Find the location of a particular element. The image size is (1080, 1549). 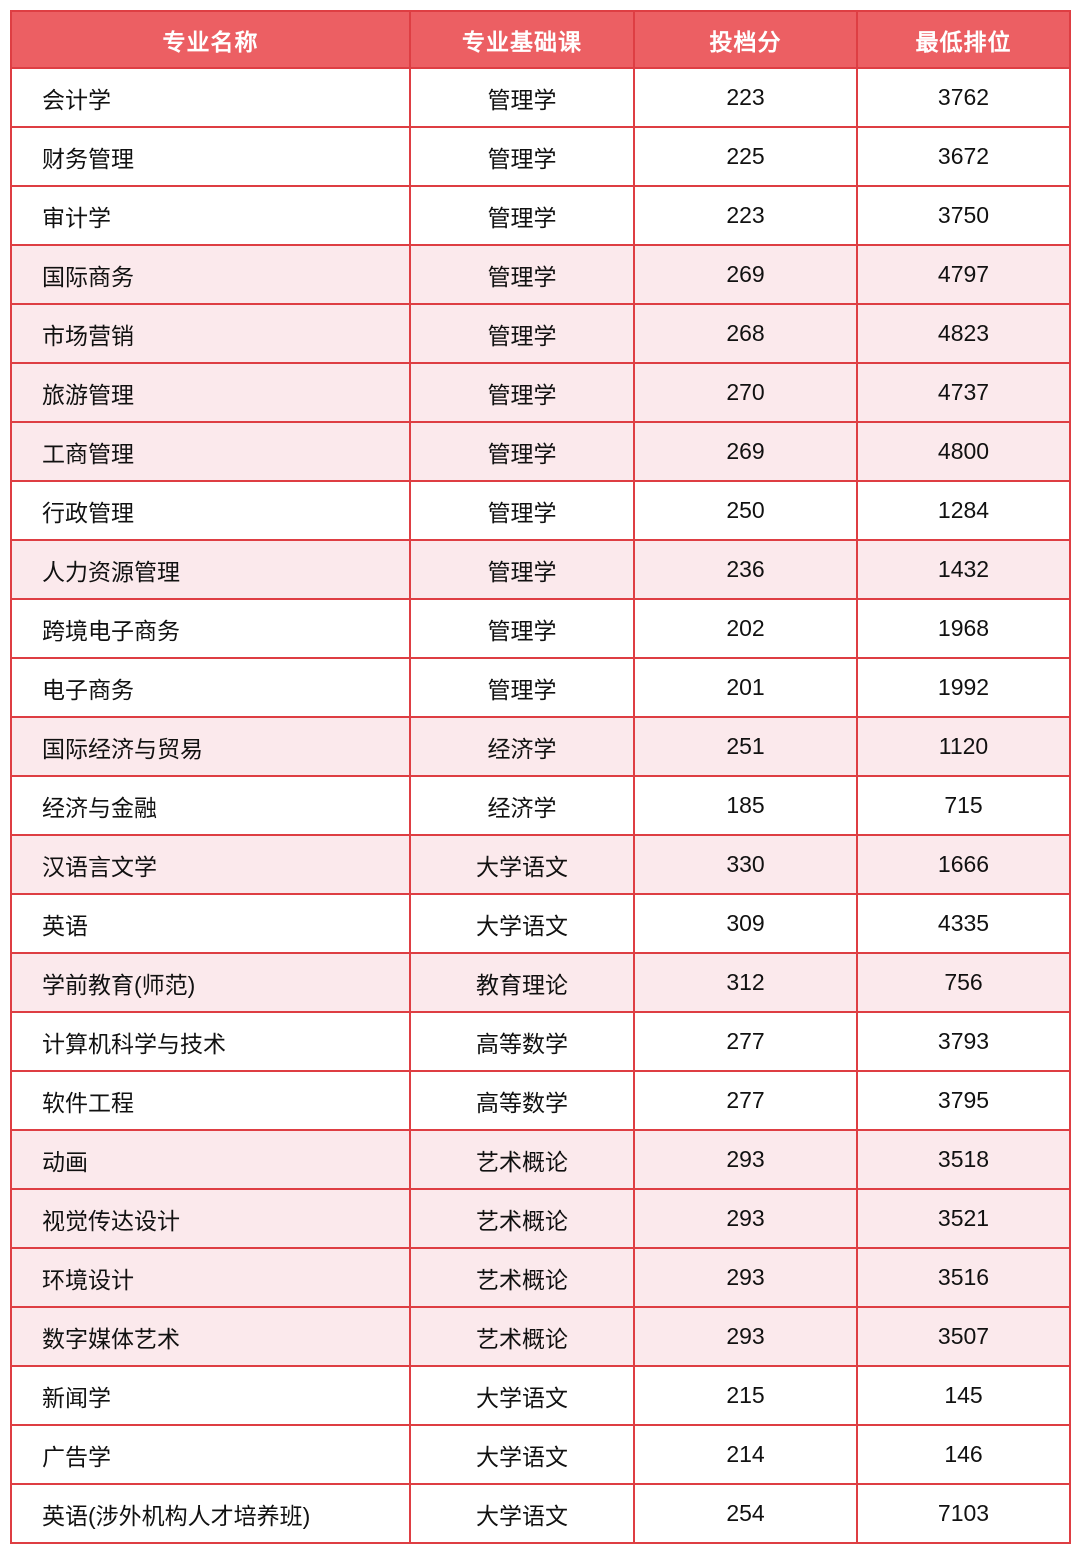

cell-rank: 146 is located at coordinates (963, 1454).